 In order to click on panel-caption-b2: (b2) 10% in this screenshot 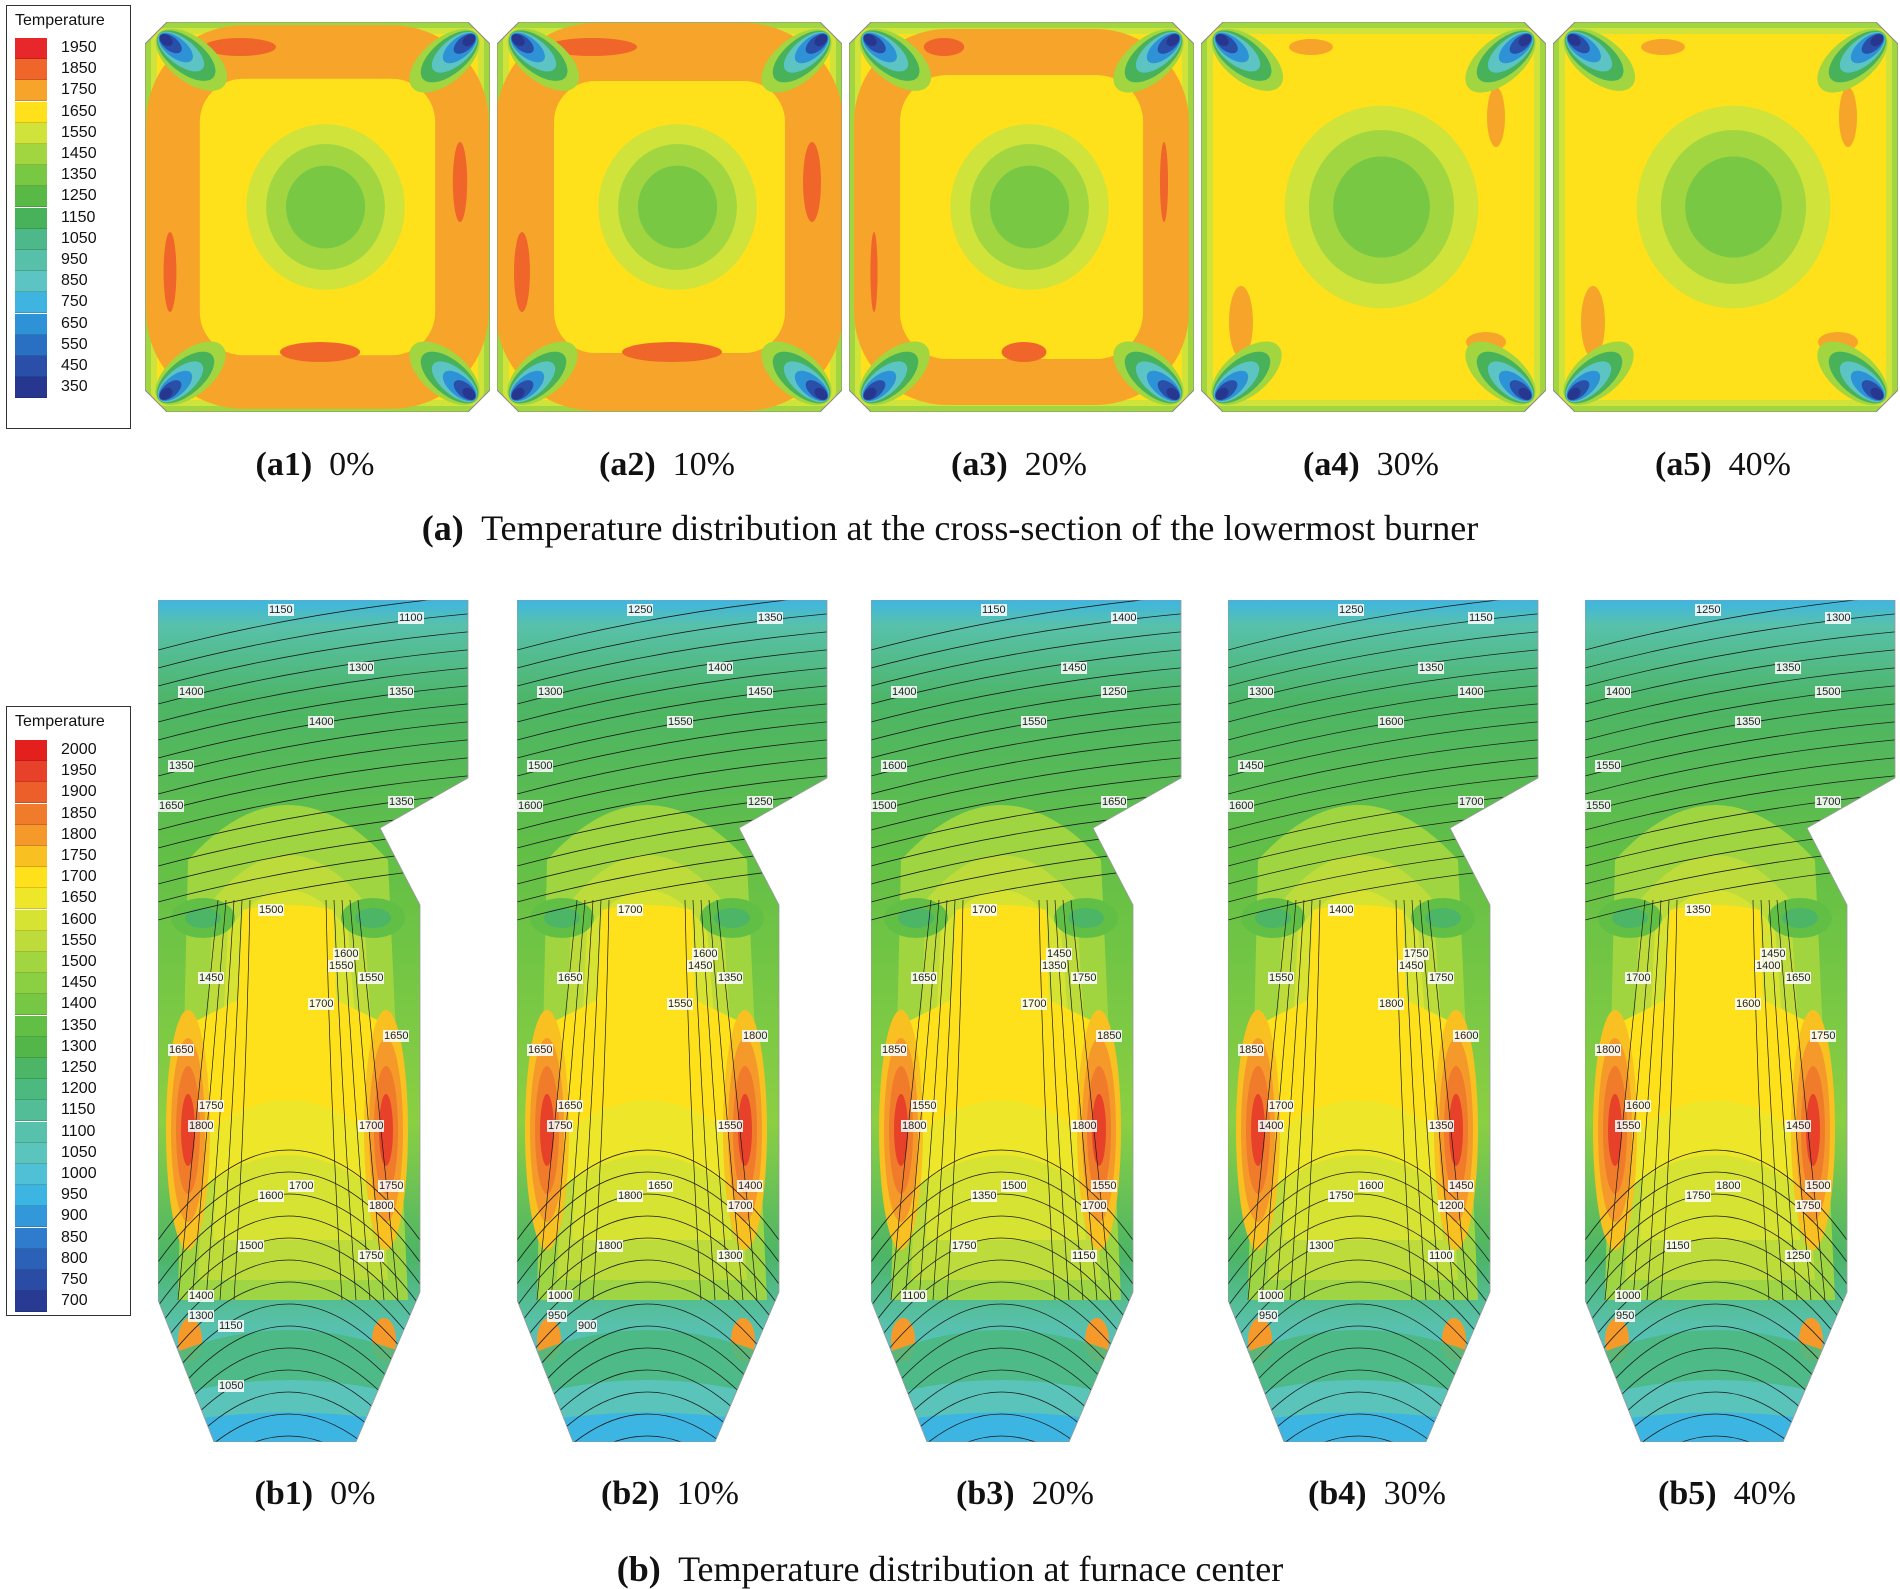, I will do `click(670, 1493)`.